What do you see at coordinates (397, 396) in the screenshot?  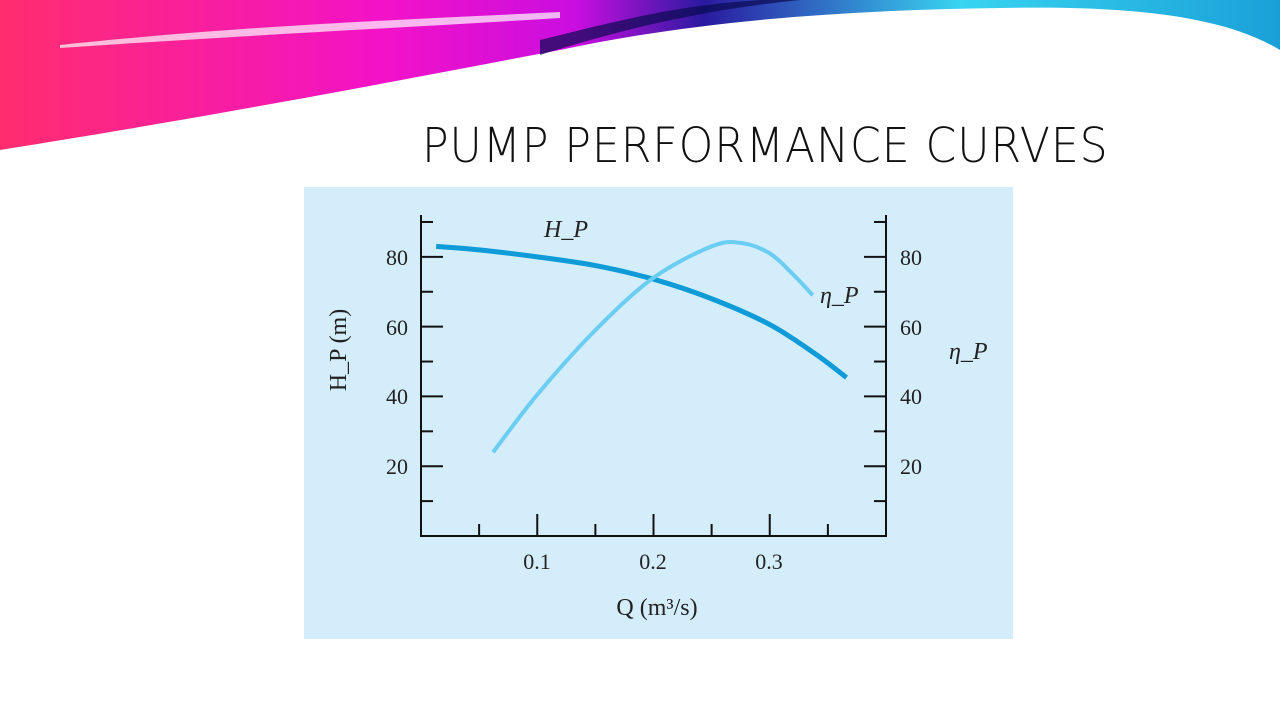 I see `y-tick-label: 40` at bounding box center [397, 396].